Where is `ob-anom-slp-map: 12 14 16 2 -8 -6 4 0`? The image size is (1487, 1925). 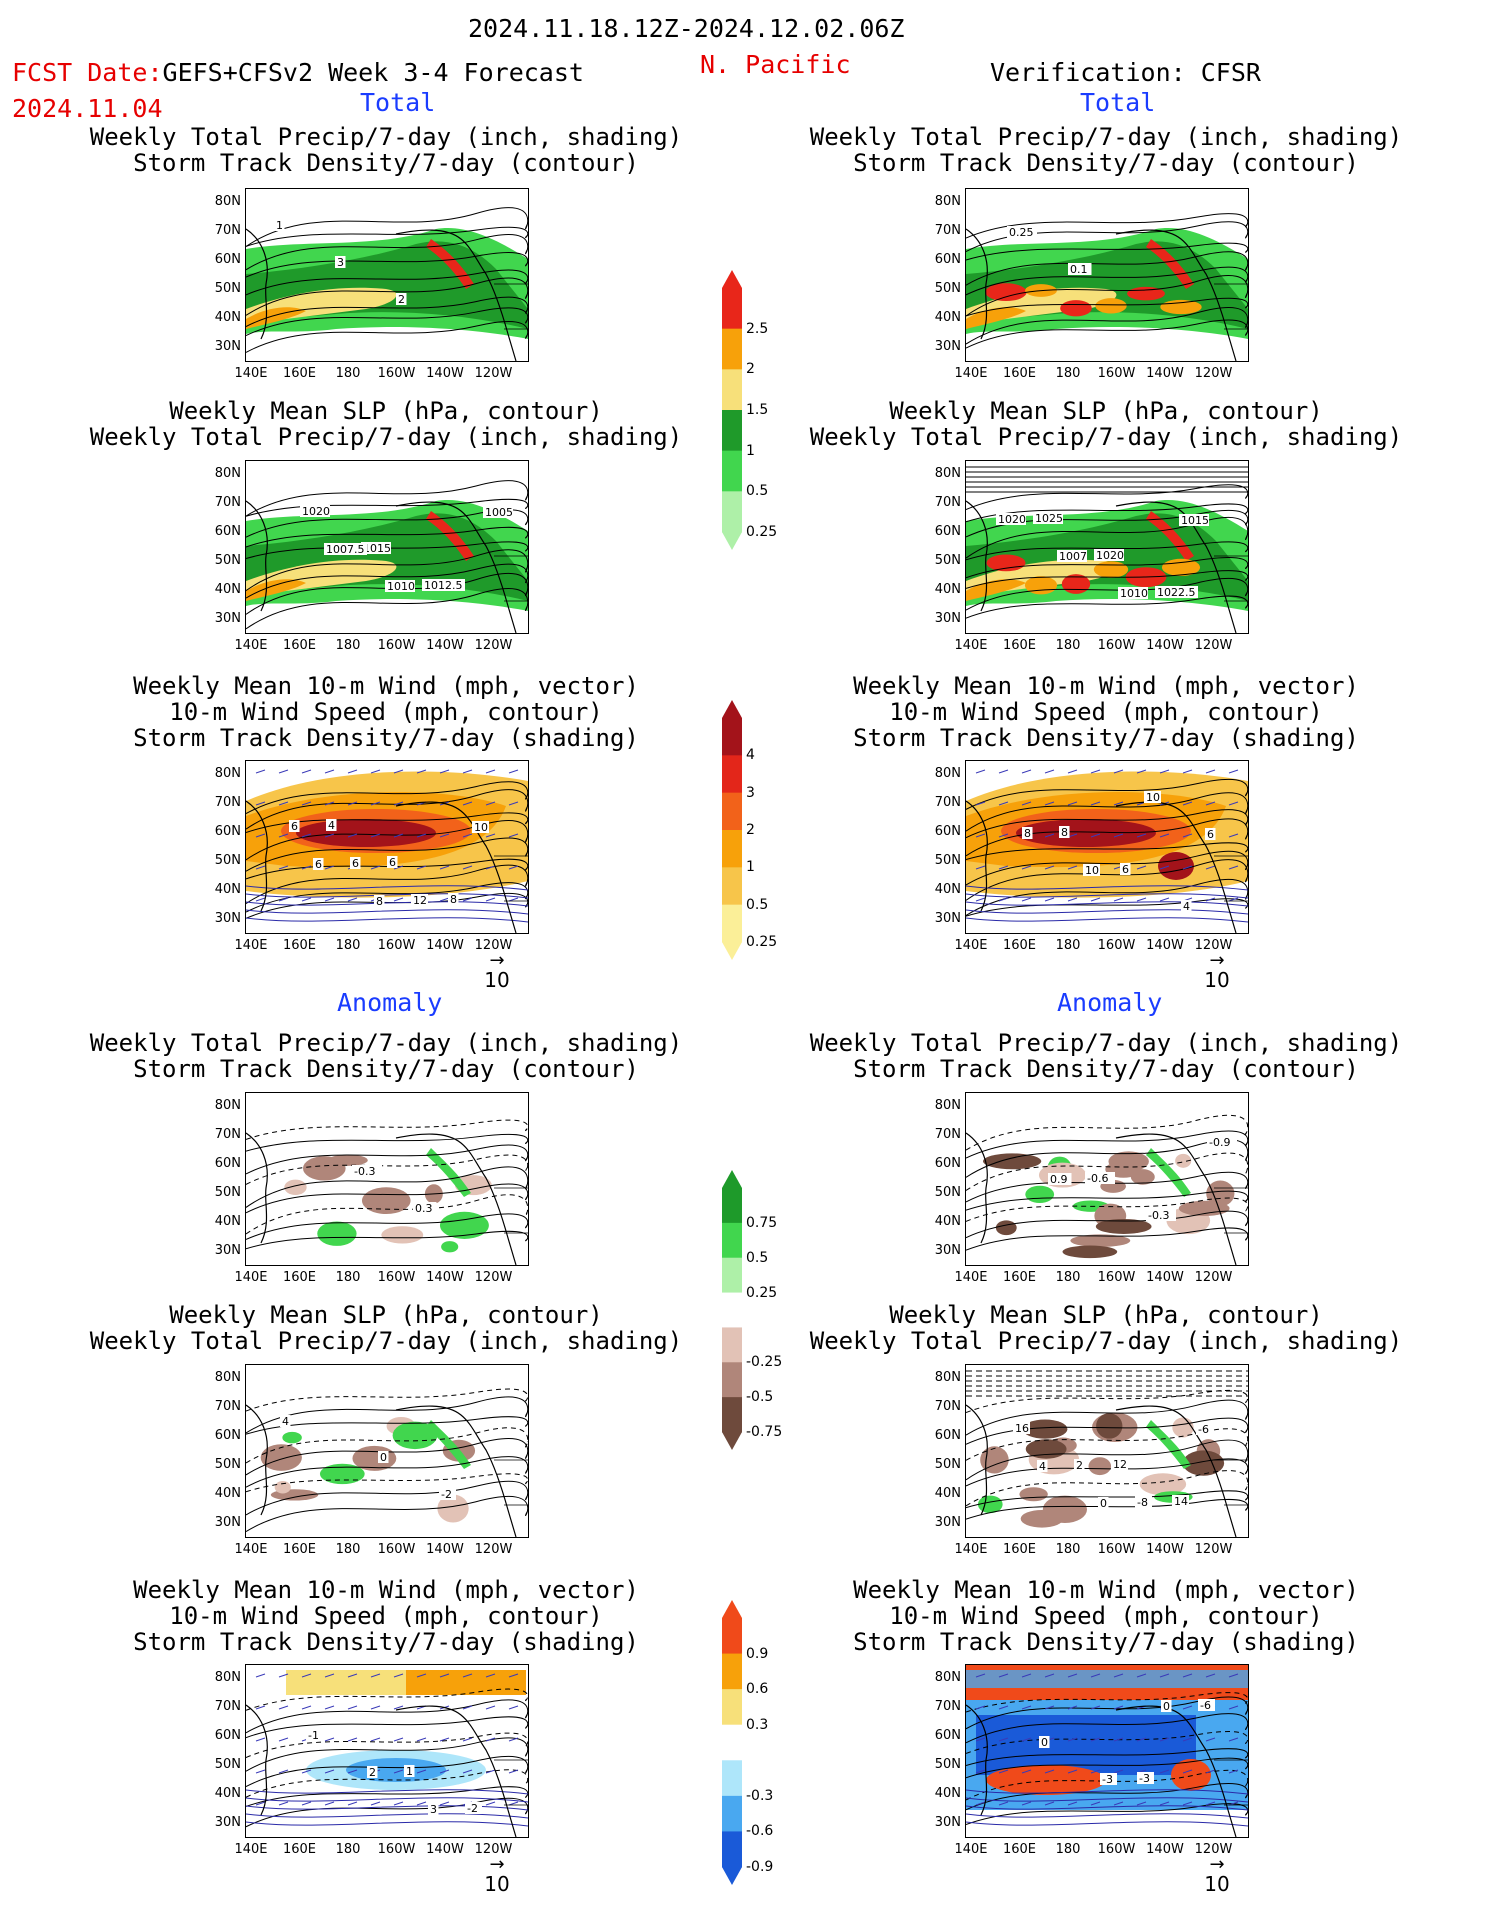 ob-anom-slp-map: 12 14 16 2 -8 -6 4 0 is located at coordinates (1107, 1451).